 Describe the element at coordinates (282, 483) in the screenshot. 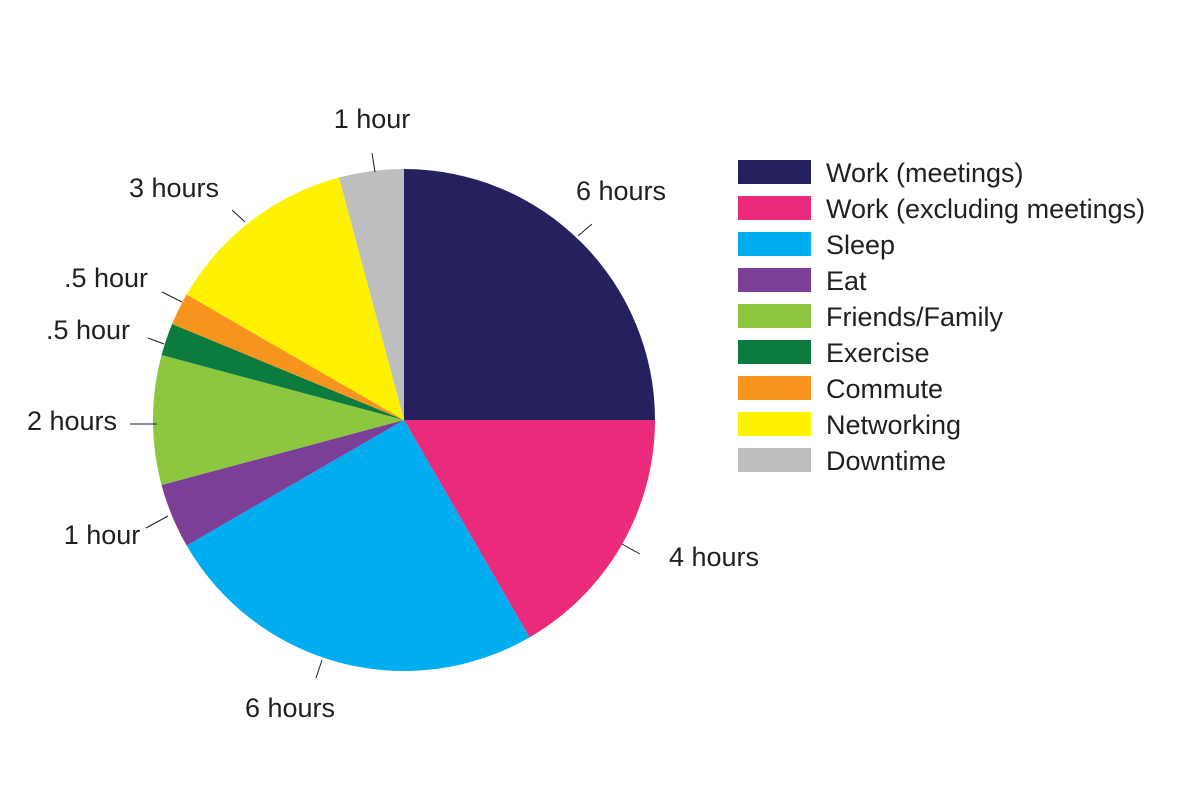

I see `pie-slice-eat` at that location.